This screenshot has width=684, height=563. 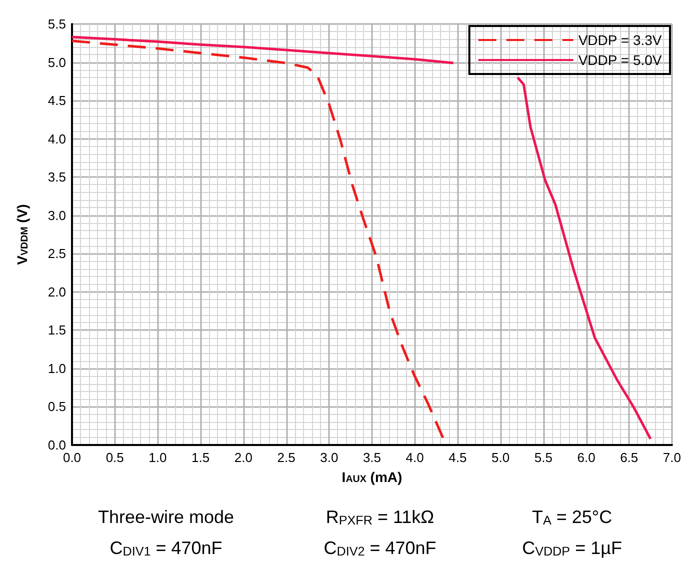 What do you see at coordinates (620, 60) in the screenshot?
I see `text: VDDP = 5.0V` at bounding box center [620, 60].